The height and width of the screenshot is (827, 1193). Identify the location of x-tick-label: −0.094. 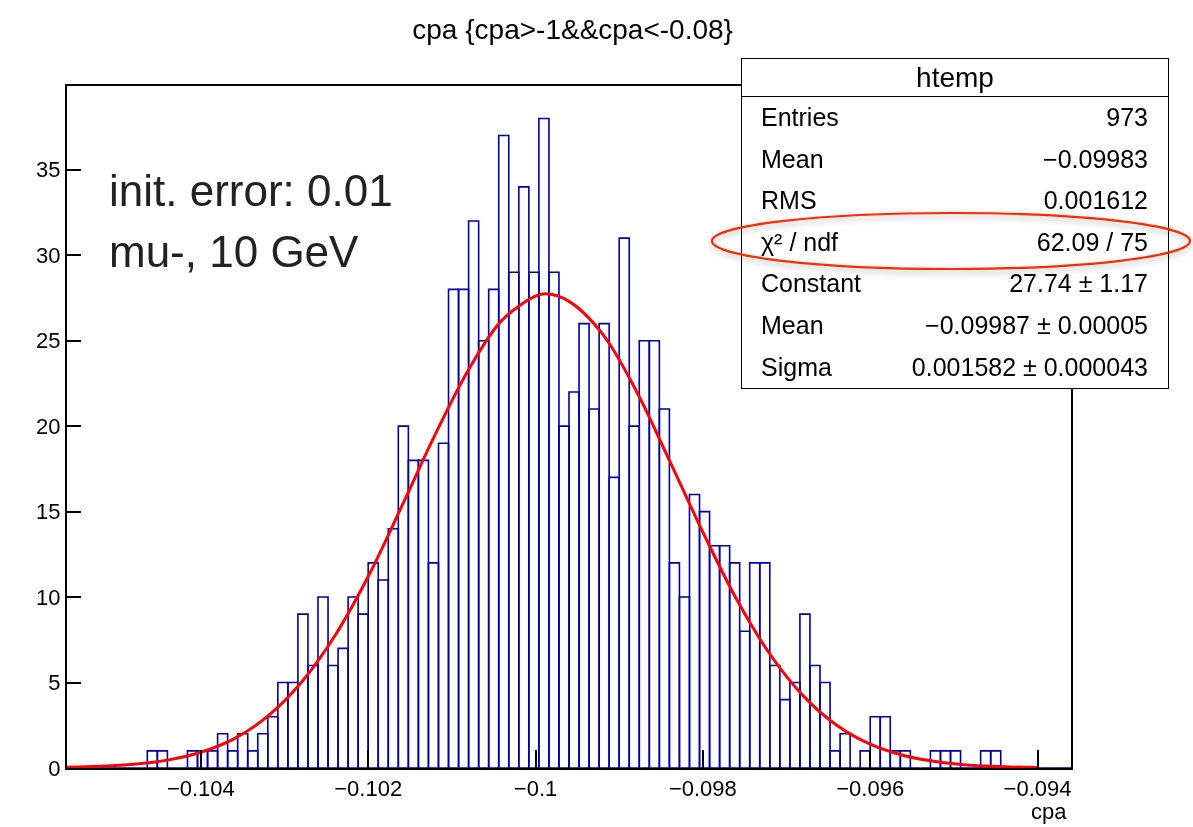
(1037, 789).